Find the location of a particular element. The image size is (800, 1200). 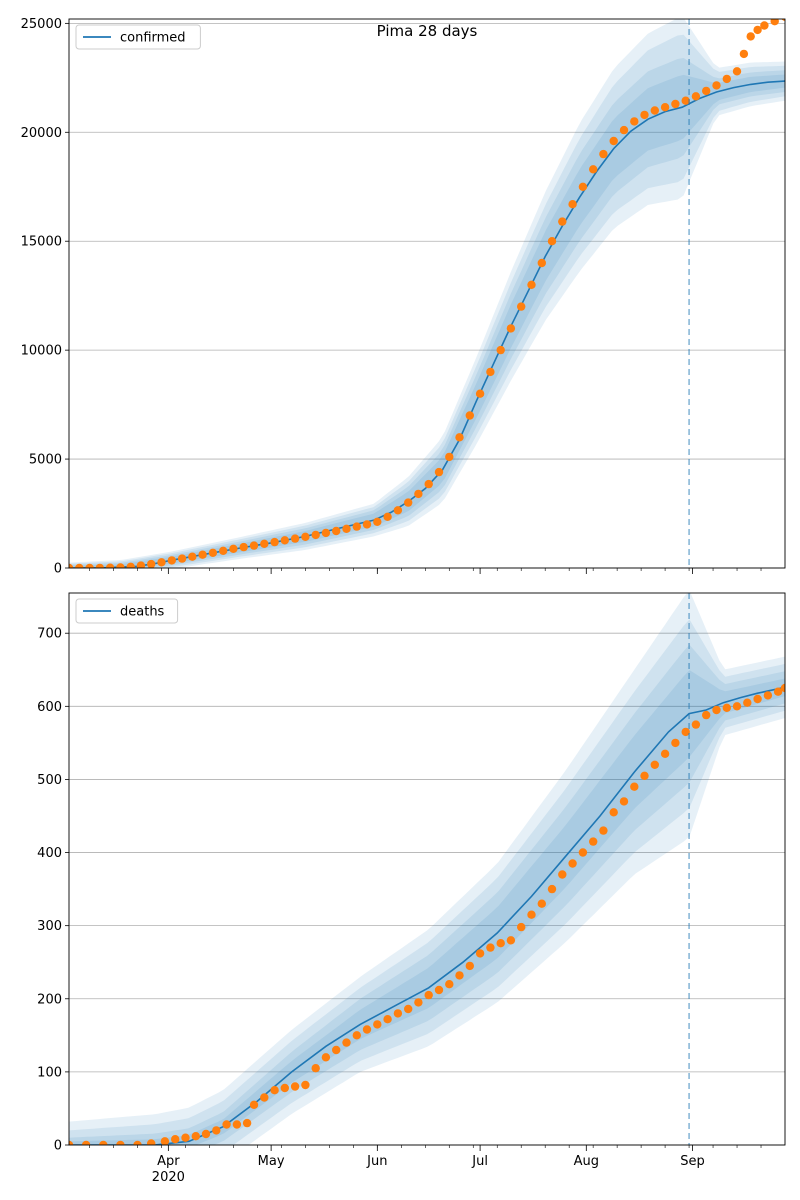

y-tick-label-400: 400 is located at coordinates (49, 853).